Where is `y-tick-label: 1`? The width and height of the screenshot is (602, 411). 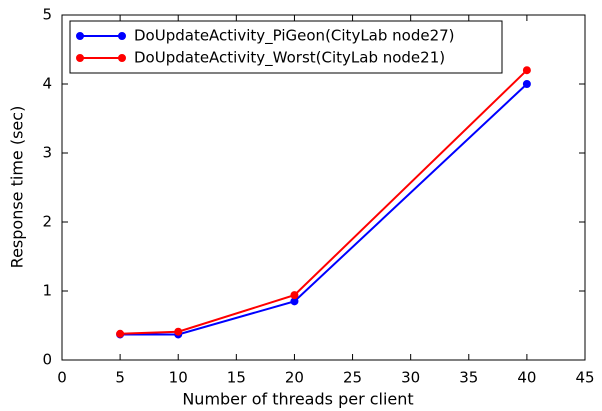 y-tick-label: 1 is located at coordinates (47, 291).